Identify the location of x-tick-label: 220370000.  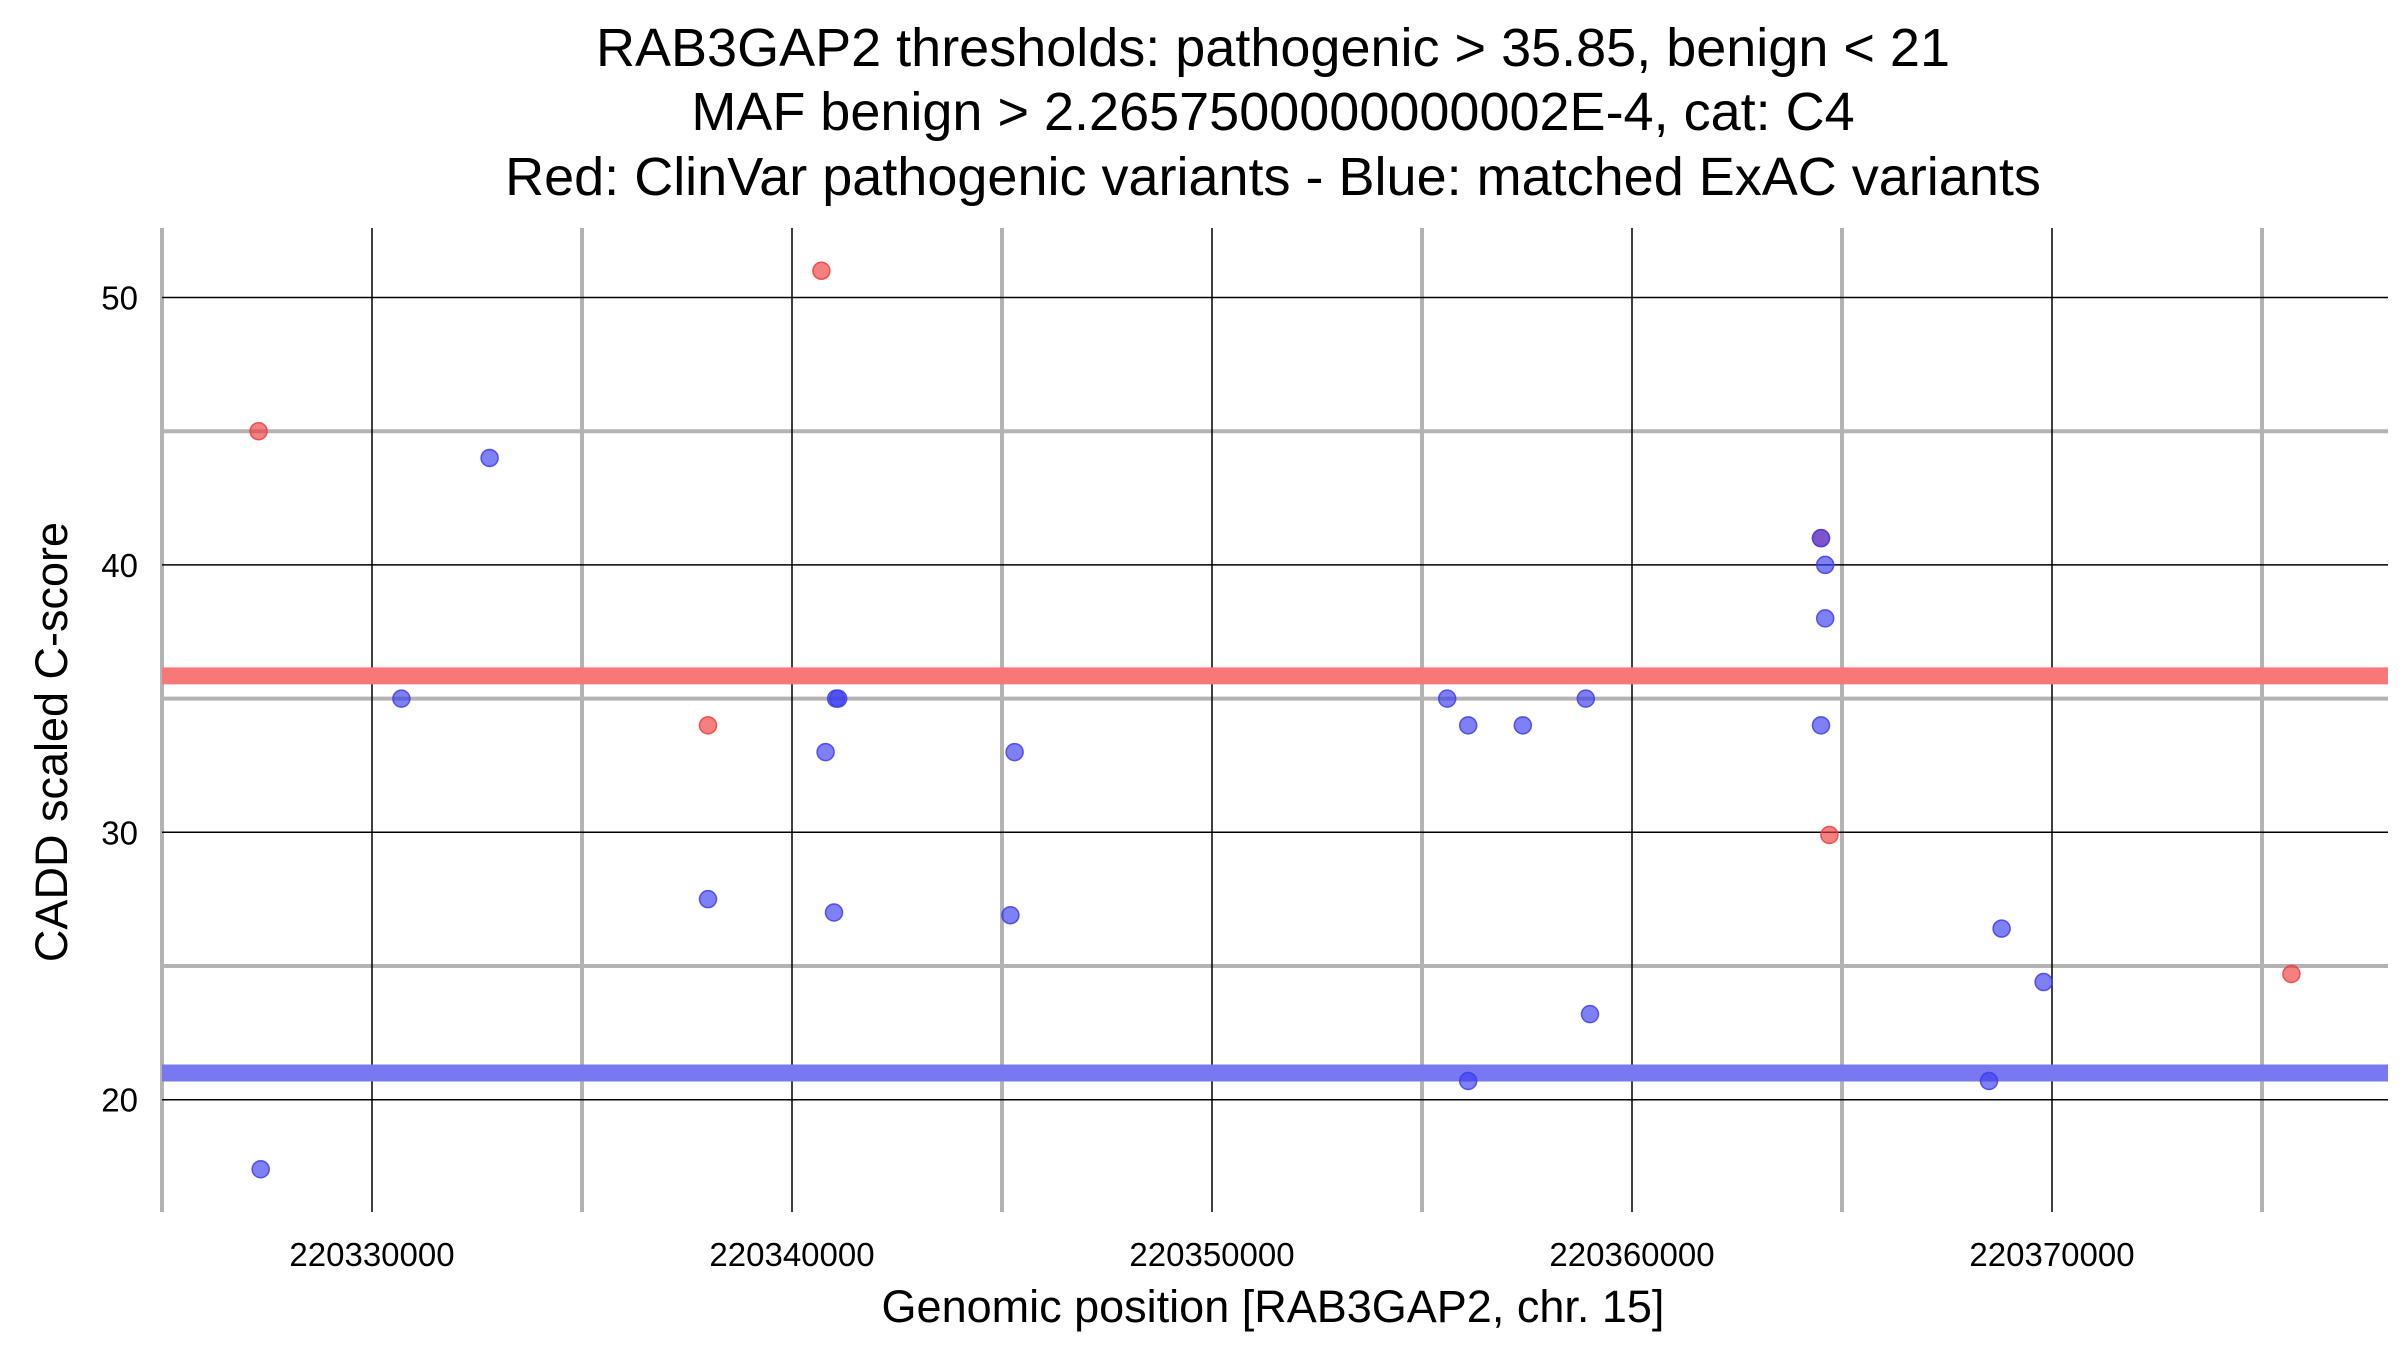
(2051, 1254).